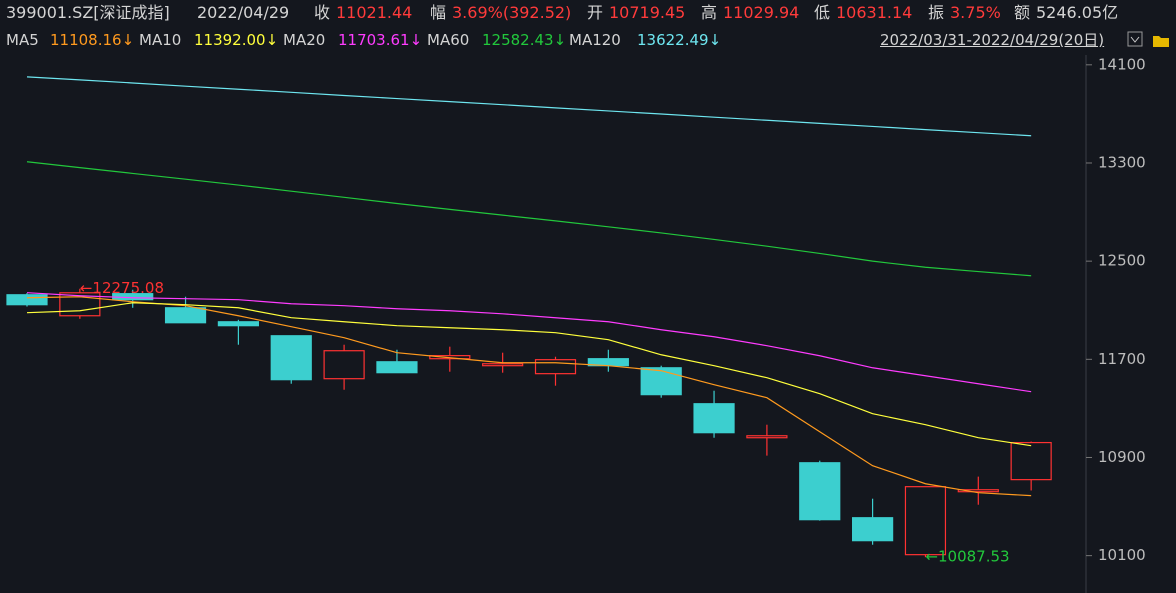 The width and height of the screenshot is (1176, 593). I want to click on field-value: 11029.94, so click(761, 12).